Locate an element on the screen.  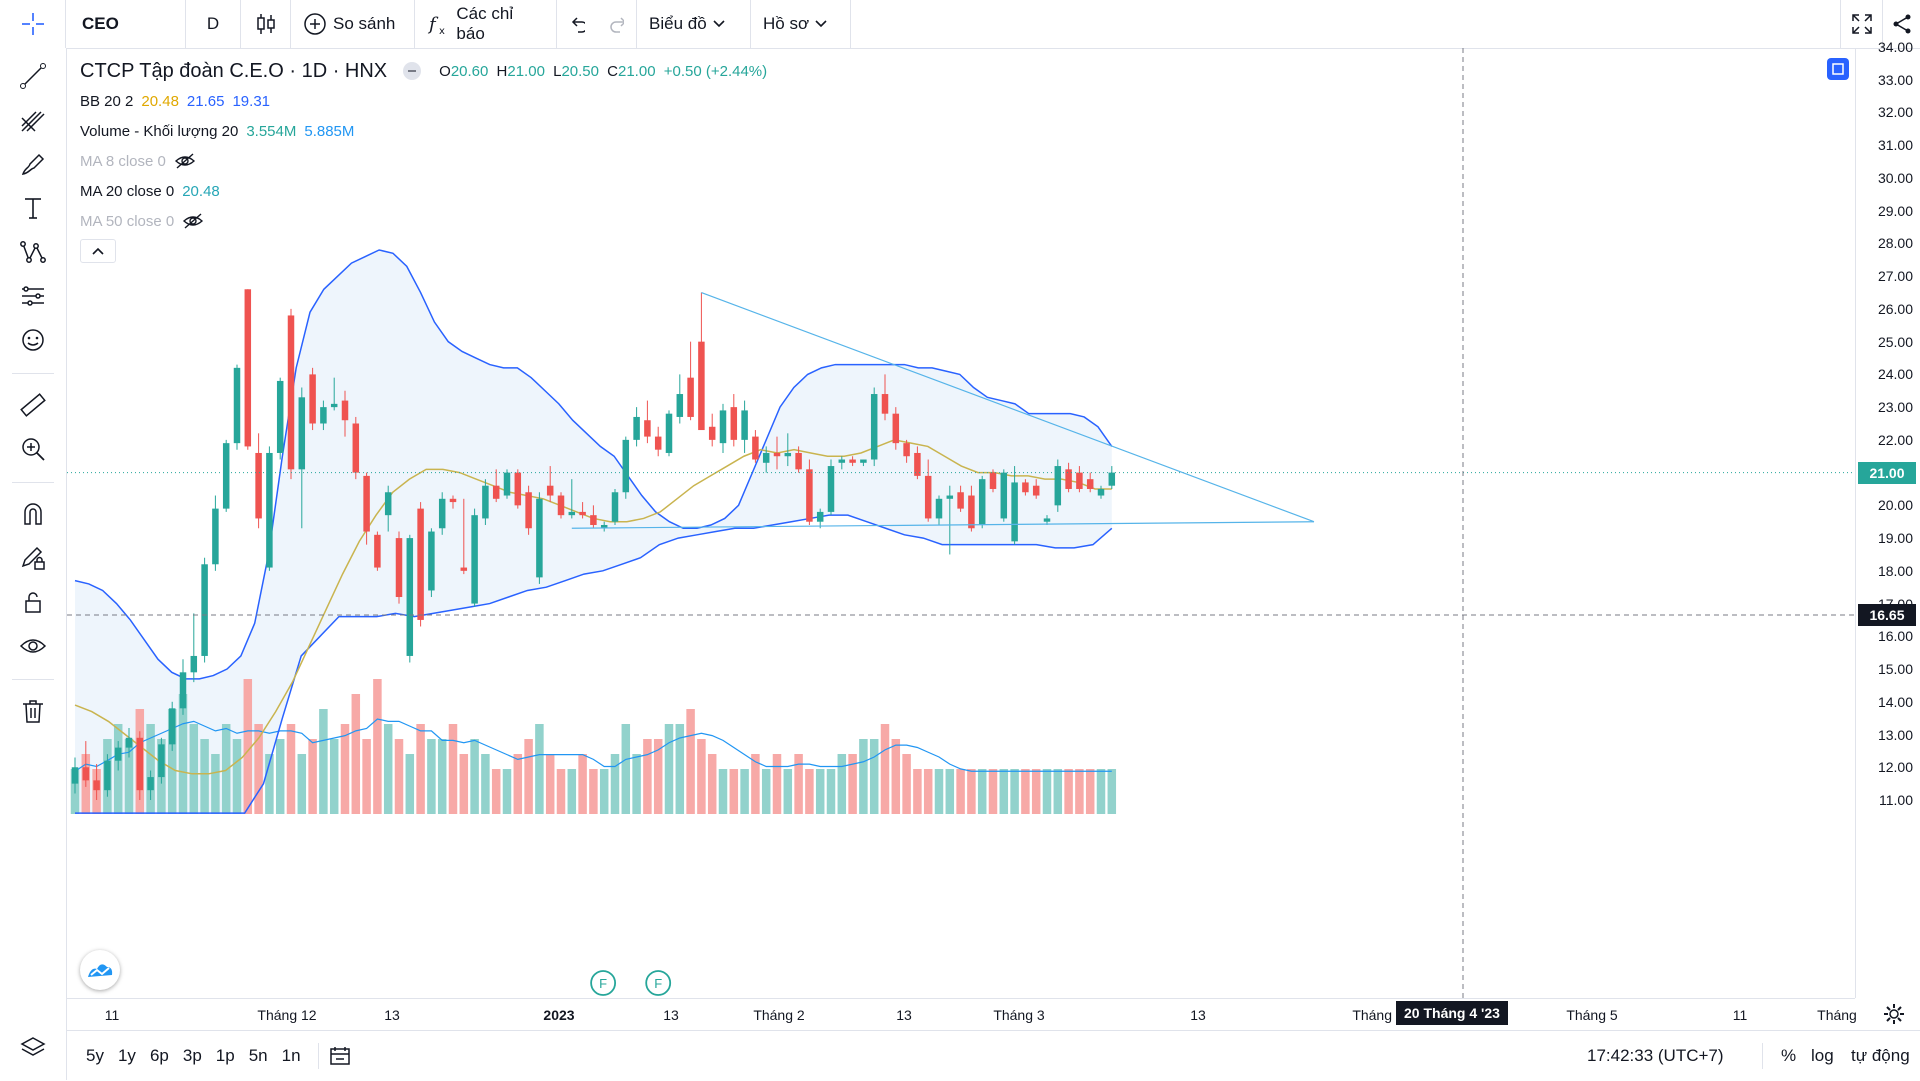
range-button-1n: 1n is located at coordinates (291, 1055).